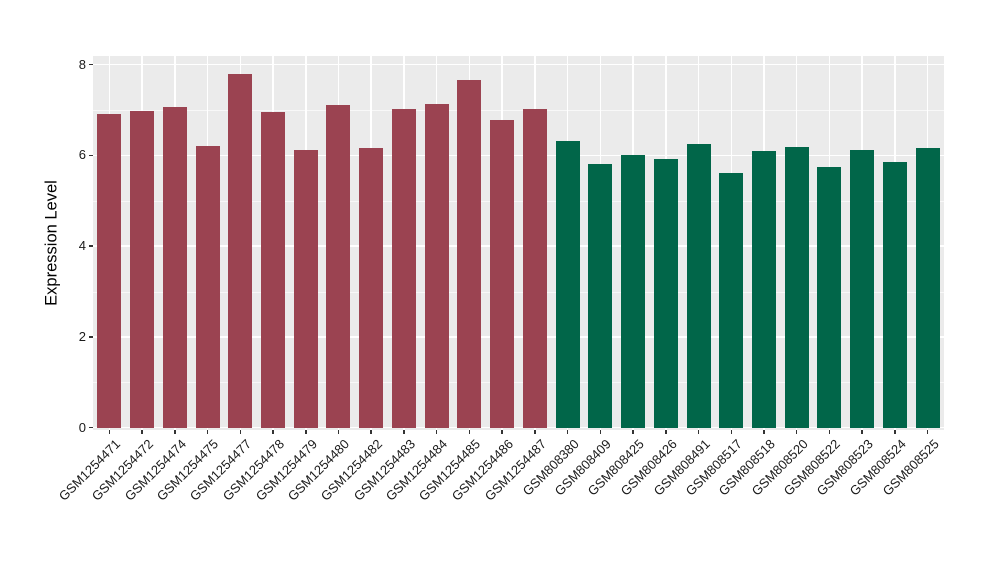 This screenshot has height=580, width=1000. Describe the element at coordinates (82, 246) in the screenshot. I see `y-tick-label: 4` at that location.